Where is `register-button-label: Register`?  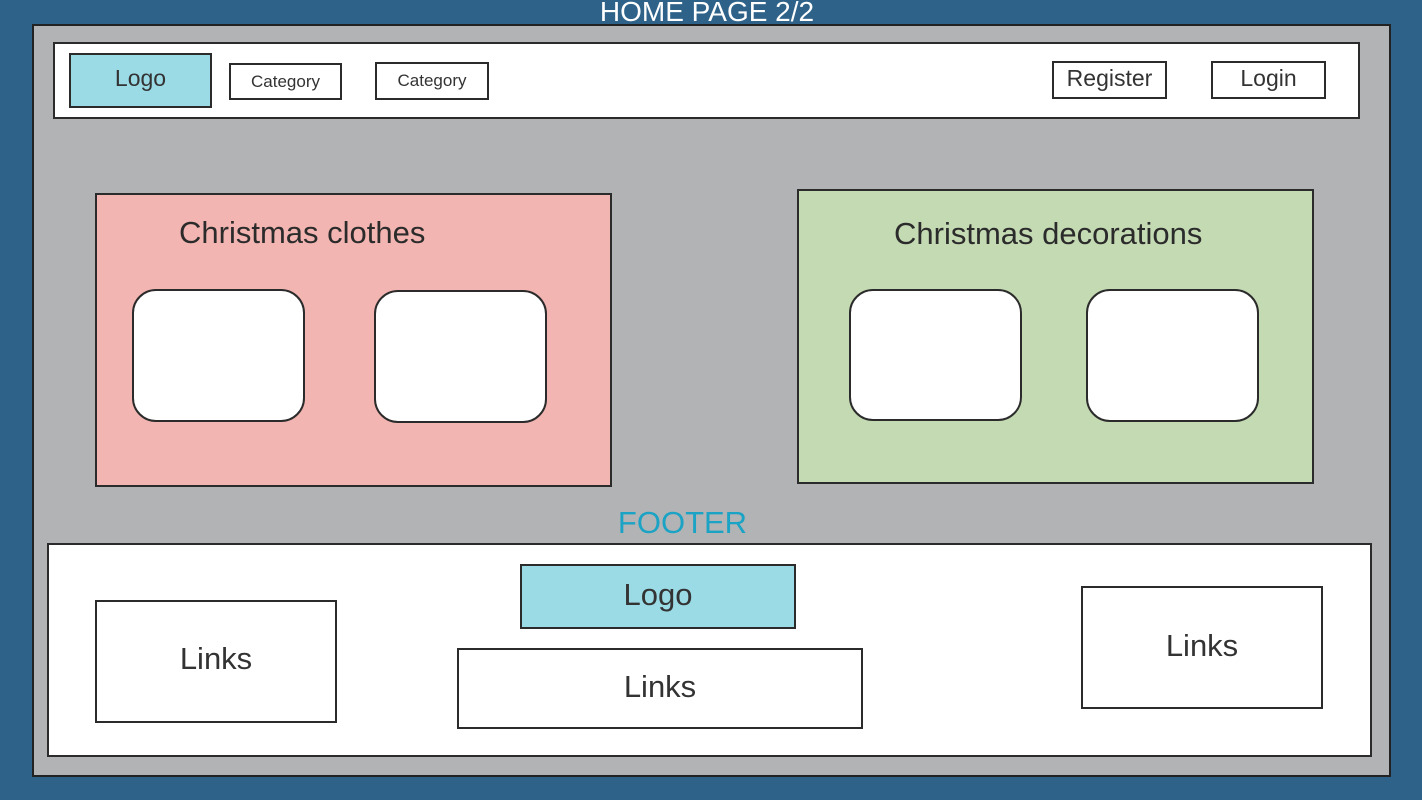
register-button-label: Register is located at coordinates (1109, 78).